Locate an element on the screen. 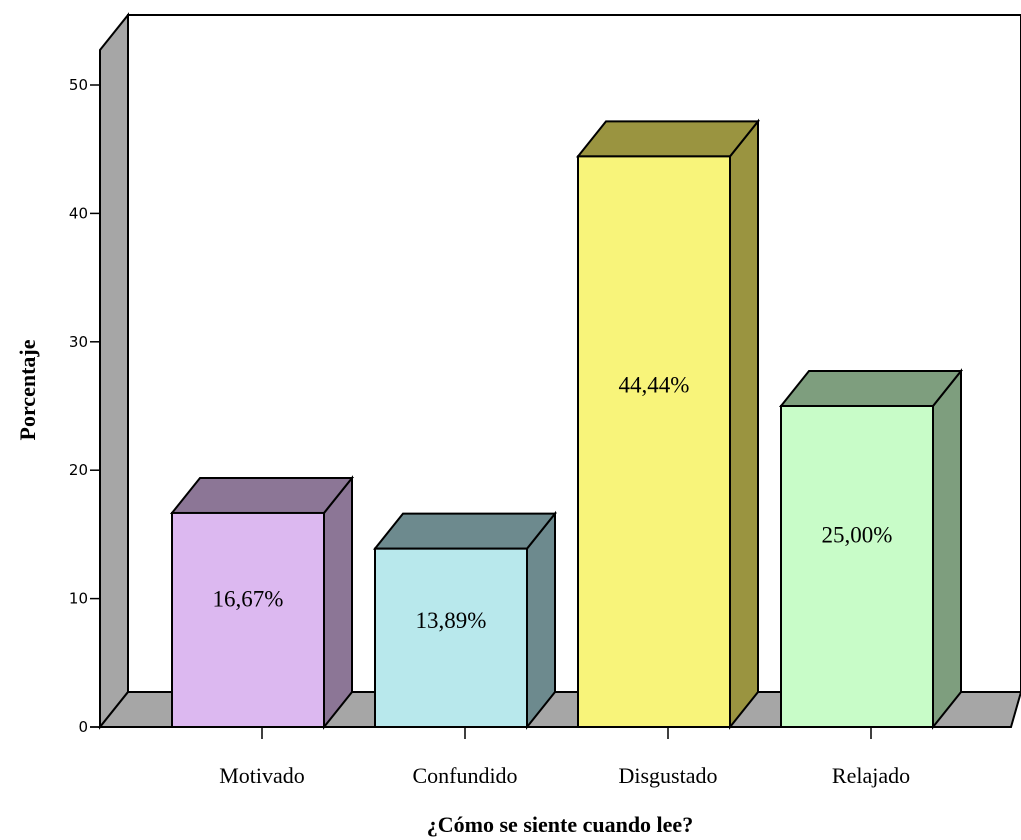  x-axis-title: ¿Cómo se siente cuando lee? is located at coordinates (560, 824).